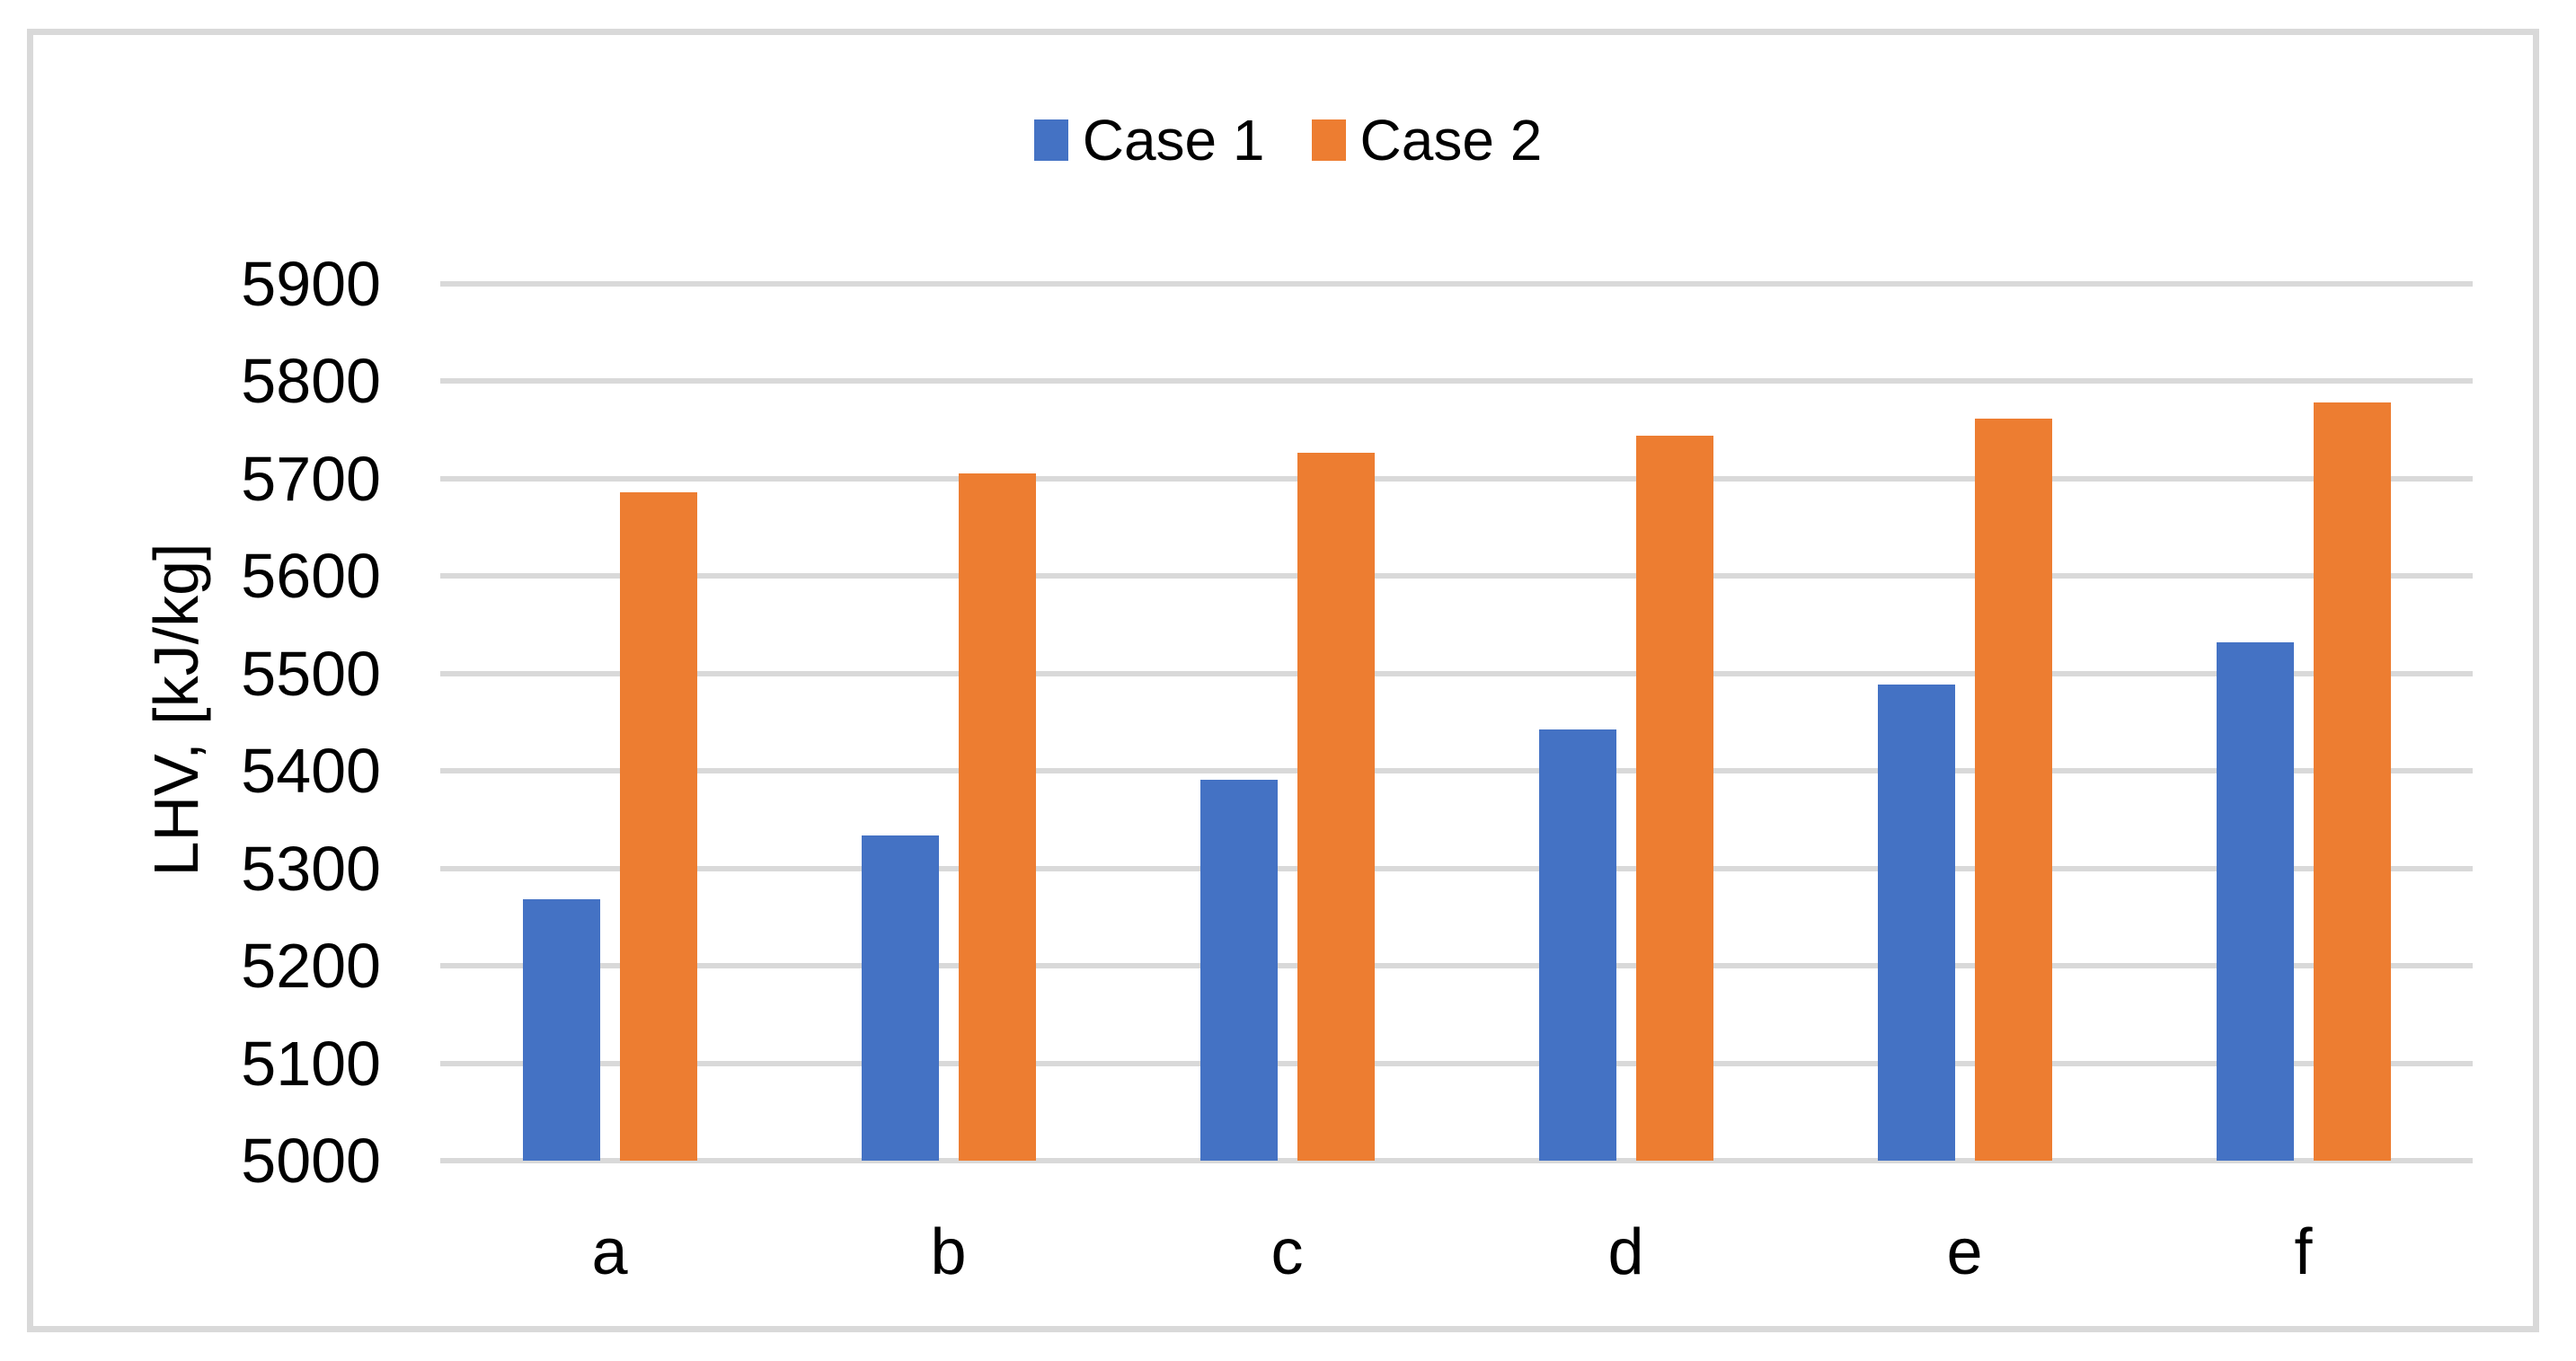  What do you see at coordinates (311, 966) in the screenshot?
I see `y-tick-label-5200: 5200` at bounding box center [311, 966].